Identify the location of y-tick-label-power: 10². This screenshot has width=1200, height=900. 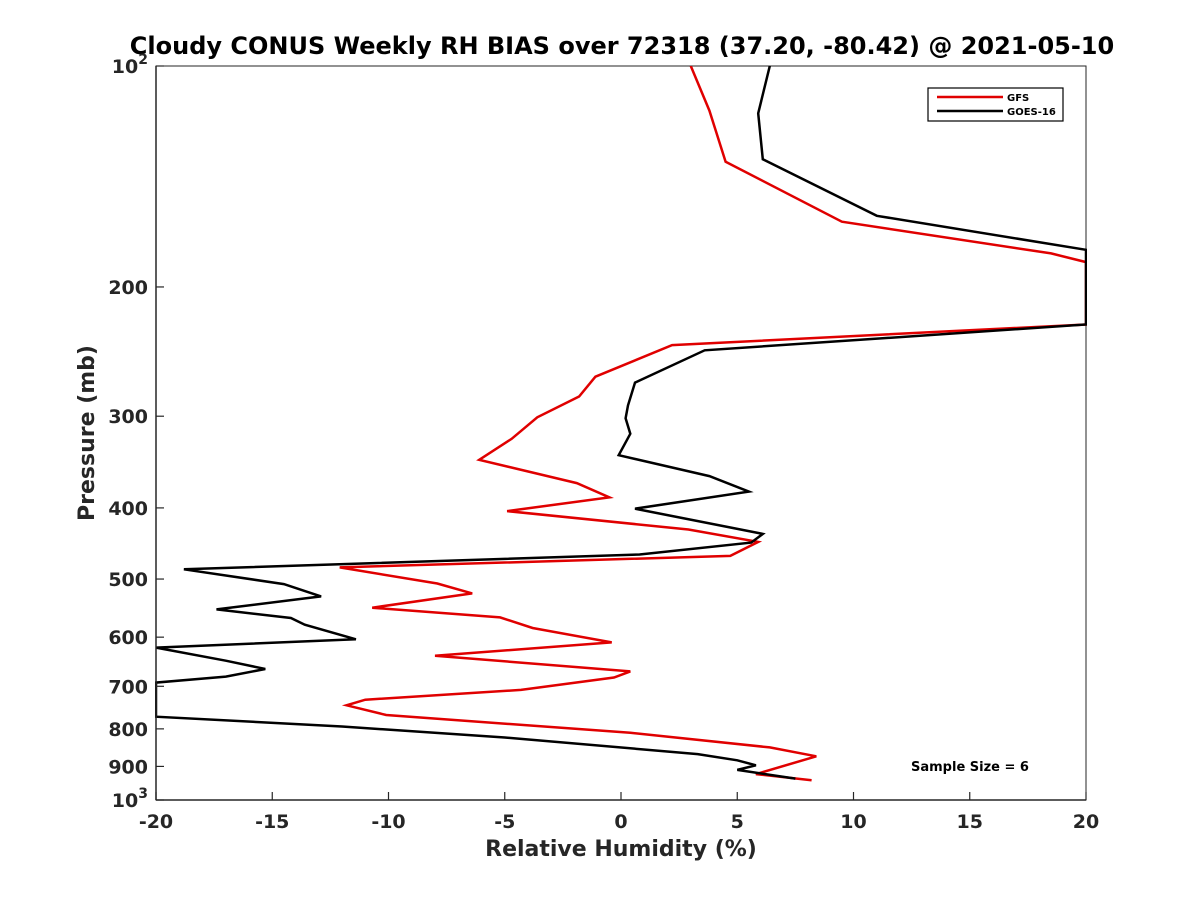
(130, 65).